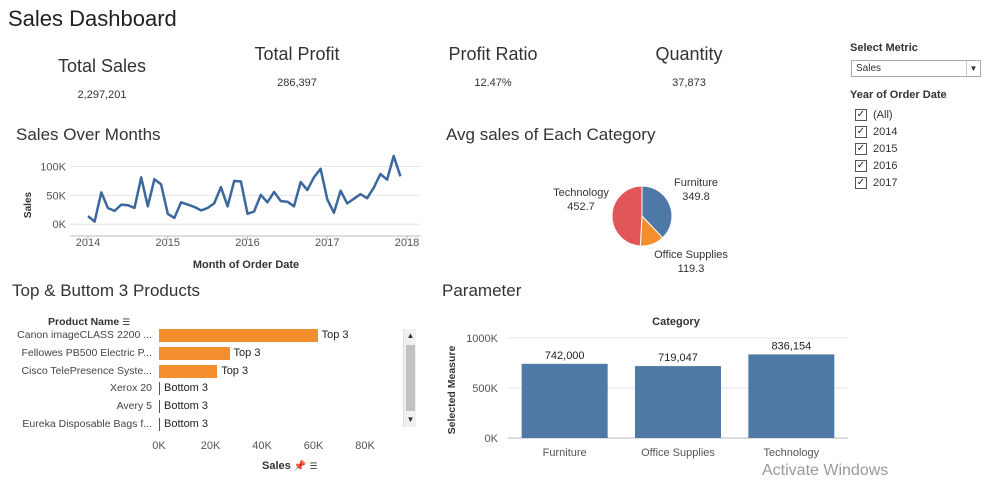 The width and height of the screenshot is (1000, 486). Describe the element at coordinates (492, 439) in the screenshot. I see `vbar-y-tick-label: 0K` at that location.